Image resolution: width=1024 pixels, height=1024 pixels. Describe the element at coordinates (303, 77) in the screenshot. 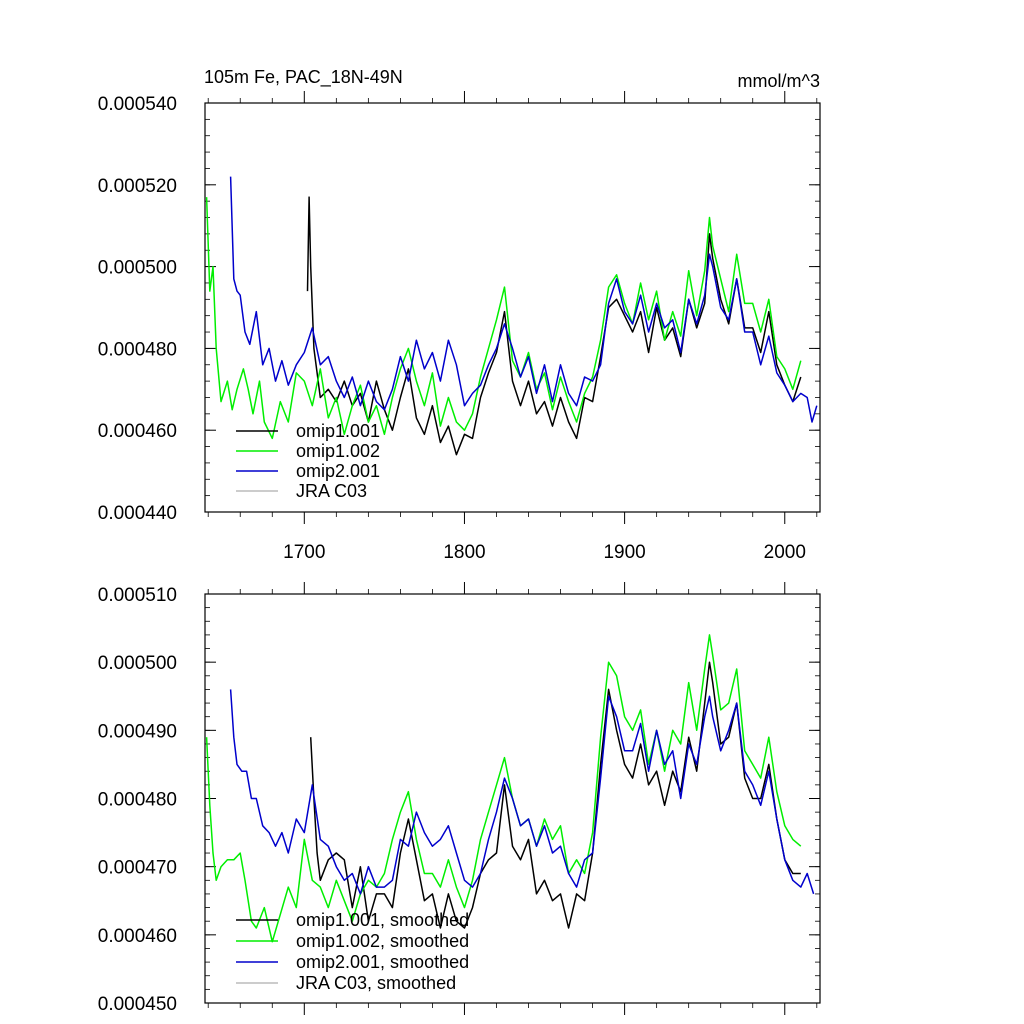

I see `chart-title: 105m Fe, PAC_18N-49N` at that location.